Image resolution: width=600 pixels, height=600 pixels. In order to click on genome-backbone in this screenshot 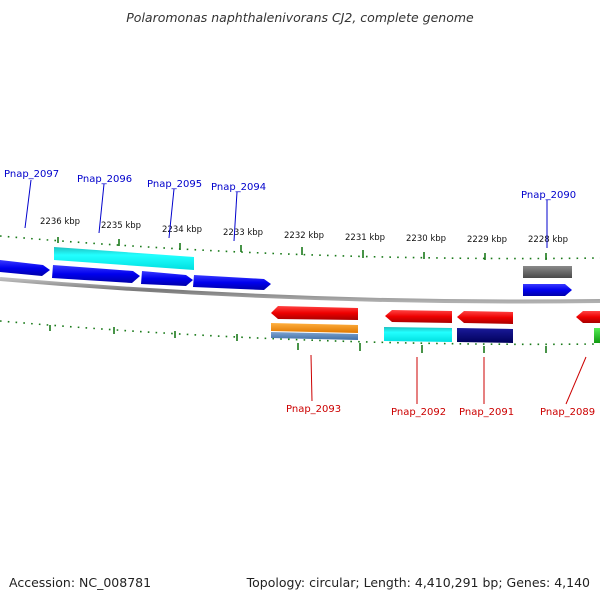, I will do `click(300, 290)`.